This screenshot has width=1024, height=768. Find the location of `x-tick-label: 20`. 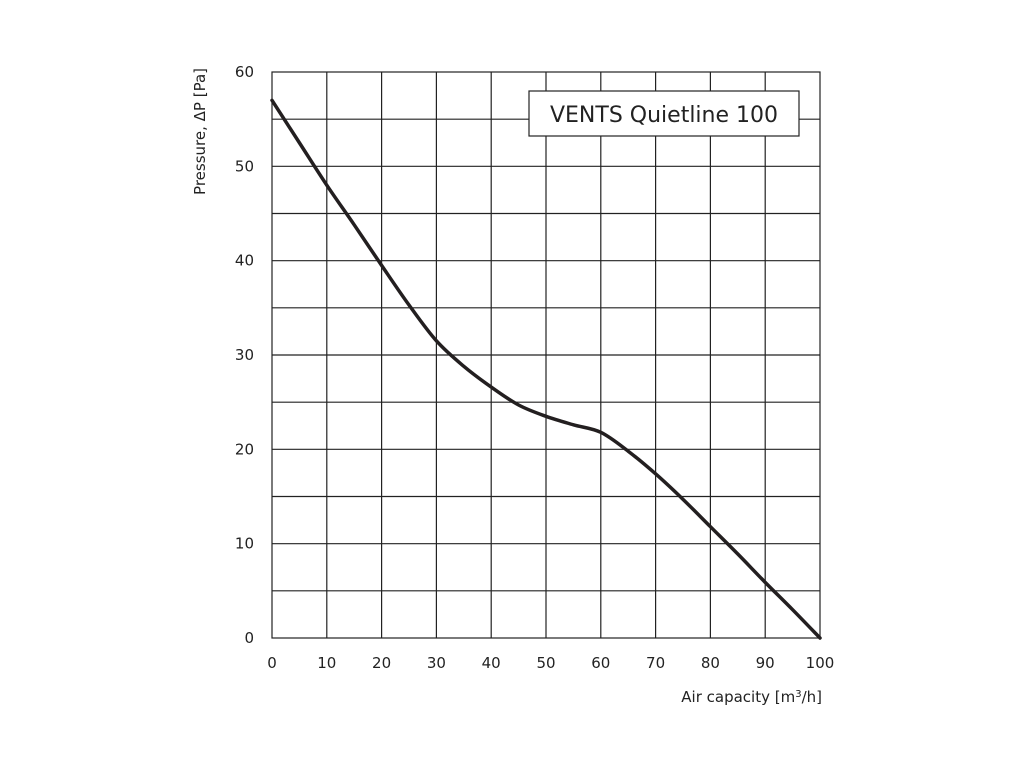

x-tick-label: 20 is located at coordinates (381, 663).